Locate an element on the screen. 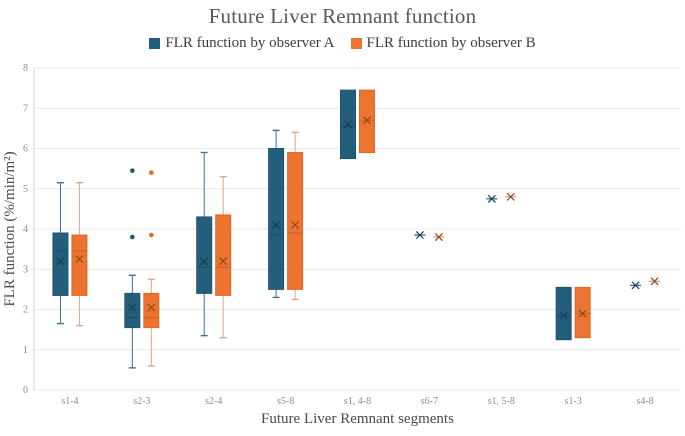 This screenshot has width=685, height=436. y-tick-label: 8 is located at coordinates (25, 68).